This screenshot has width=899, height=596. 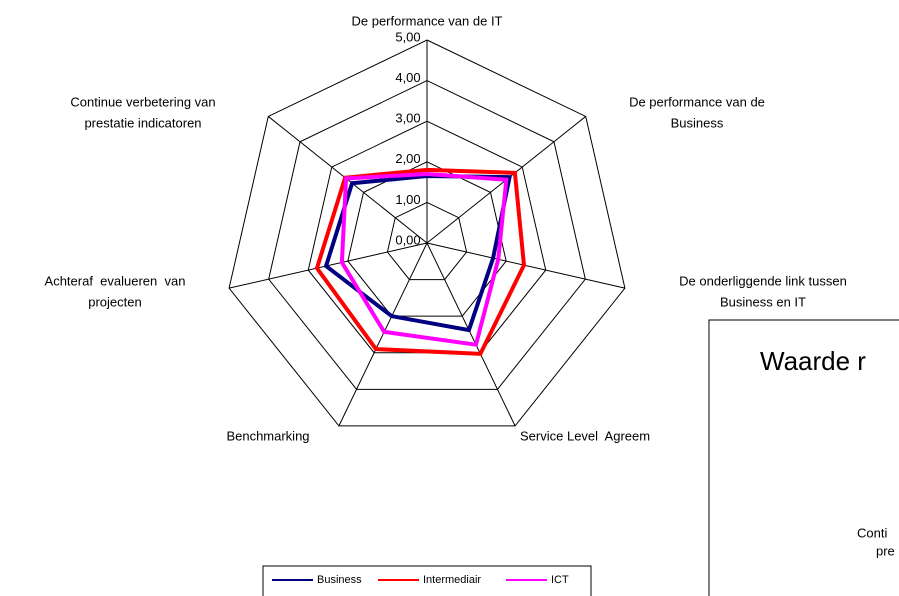 I want to click on second-chart-label: pre, so click(x=885, y=550).